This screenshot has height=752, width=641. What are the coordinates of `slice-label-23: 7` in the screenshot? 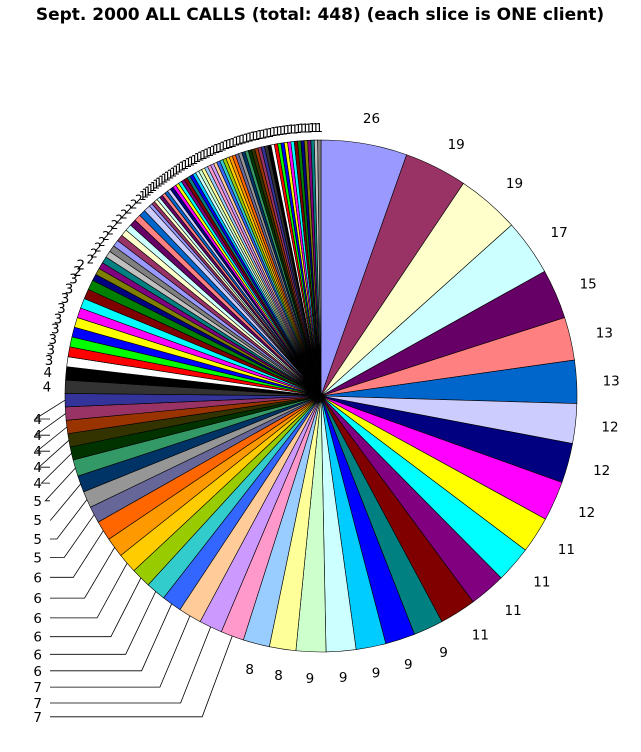 It's located at (37, 704).